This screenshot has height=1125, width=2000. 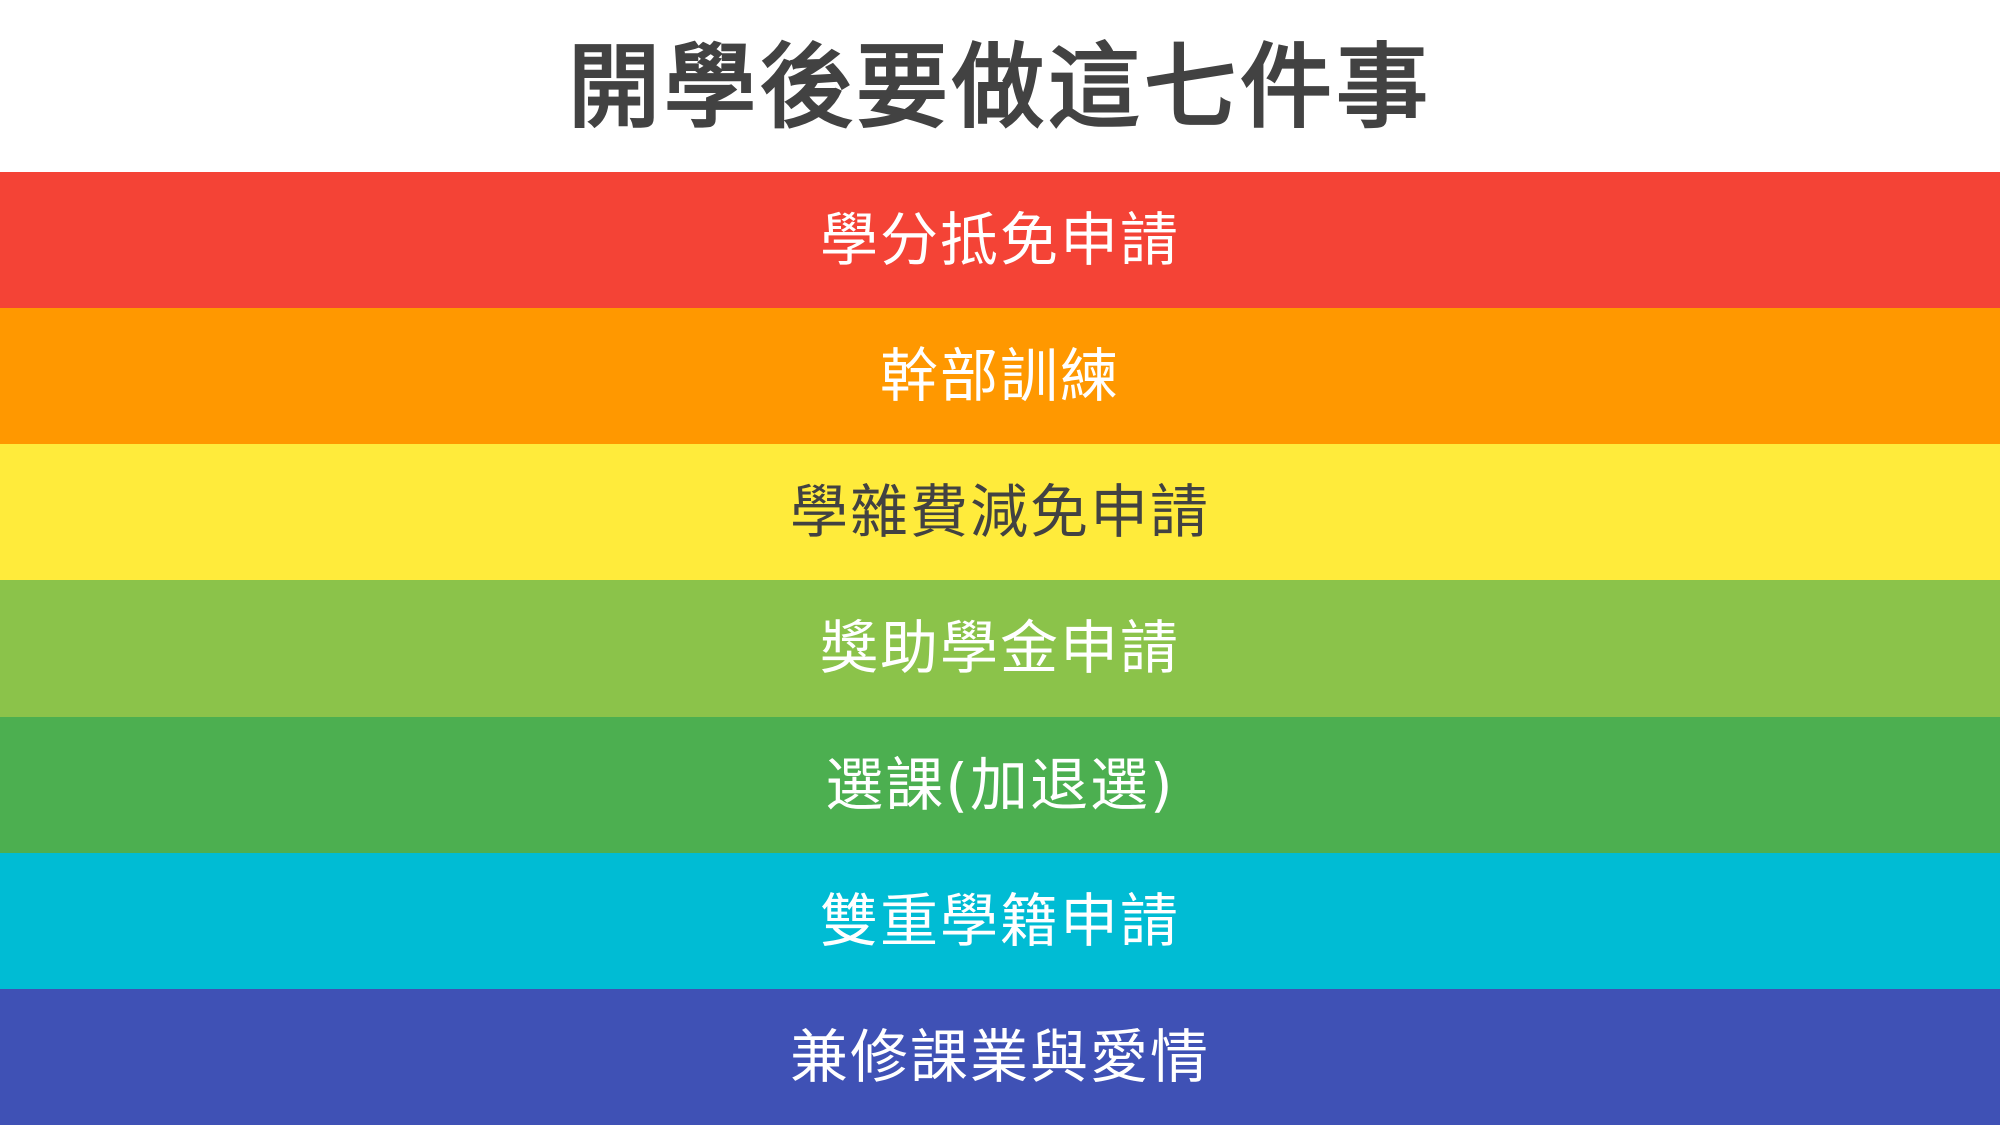 I want to click on list-item-3: 學雜費減免申請, so click(x=1000, y=512).